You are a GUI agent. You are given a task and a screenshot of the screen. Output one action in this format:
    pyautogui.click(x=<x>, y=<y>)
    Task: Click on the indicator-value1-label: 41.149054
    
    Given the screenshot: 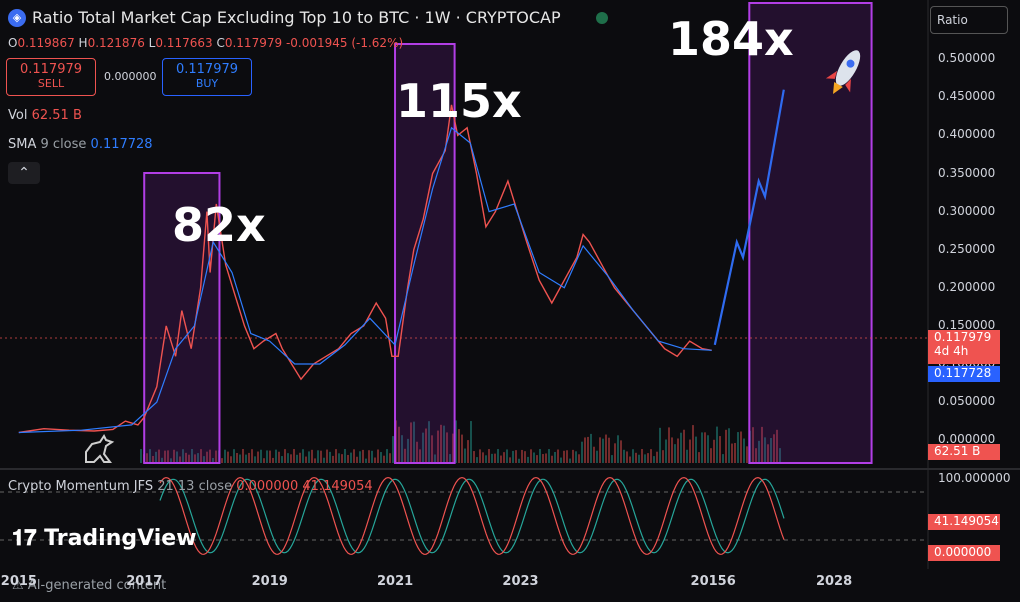 What is the action you would take?
    pyautogui.click(x=964, y=522)
    